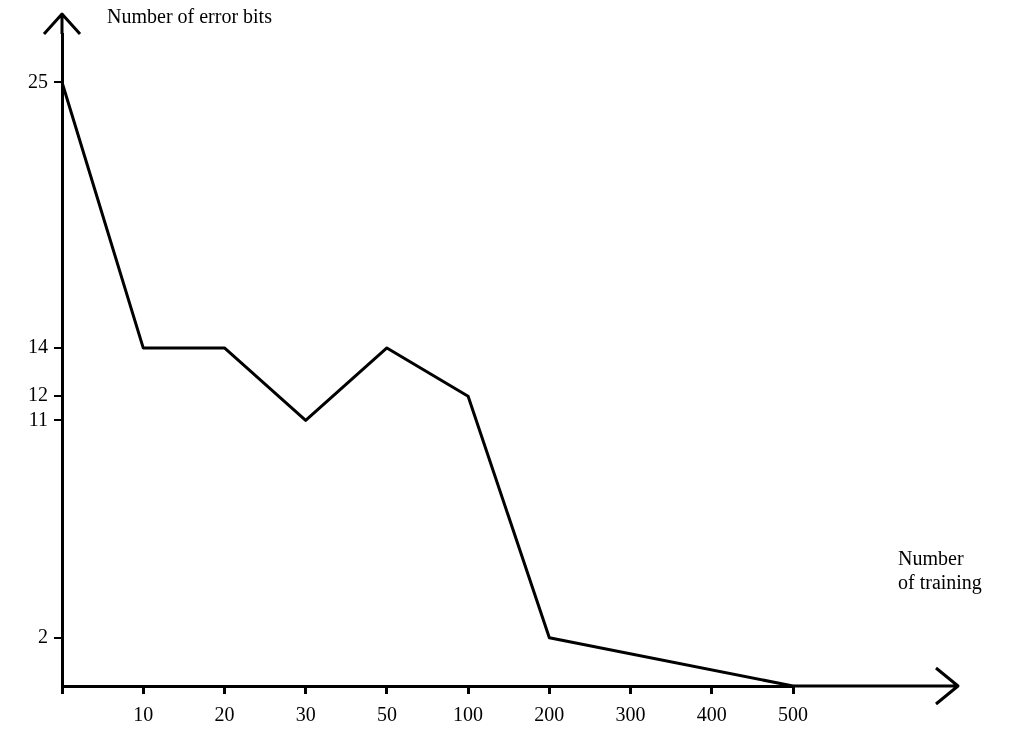 The height and width of the screenshot is (742, 1018). Describe the element at coordinates (711, 714) in the screenshot. I see `x-tick-label: 400` at that location.